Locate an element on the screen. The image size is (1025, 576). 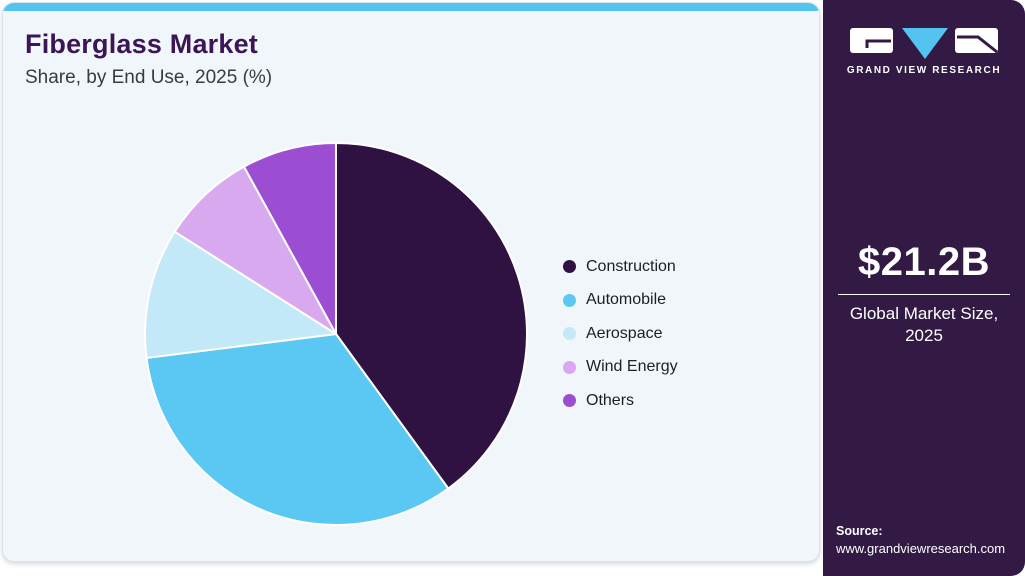
legend-item: Others is located at coordinates (620, 401).